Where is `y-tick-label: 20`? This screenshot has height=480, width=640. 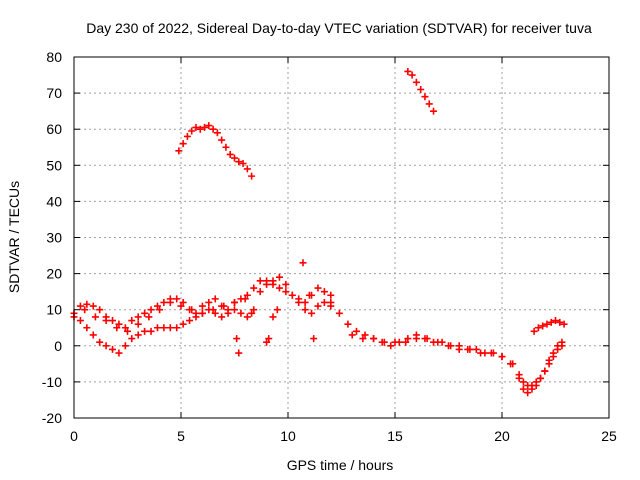
y-tick-label: 20 is located at coordinates (54, 274).